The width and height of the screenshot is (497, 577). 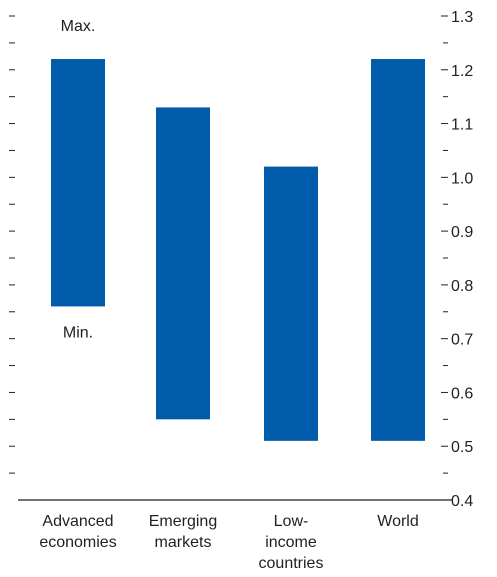 I want to click on y-tick-label: 1.1, so click(x=462, y=125).